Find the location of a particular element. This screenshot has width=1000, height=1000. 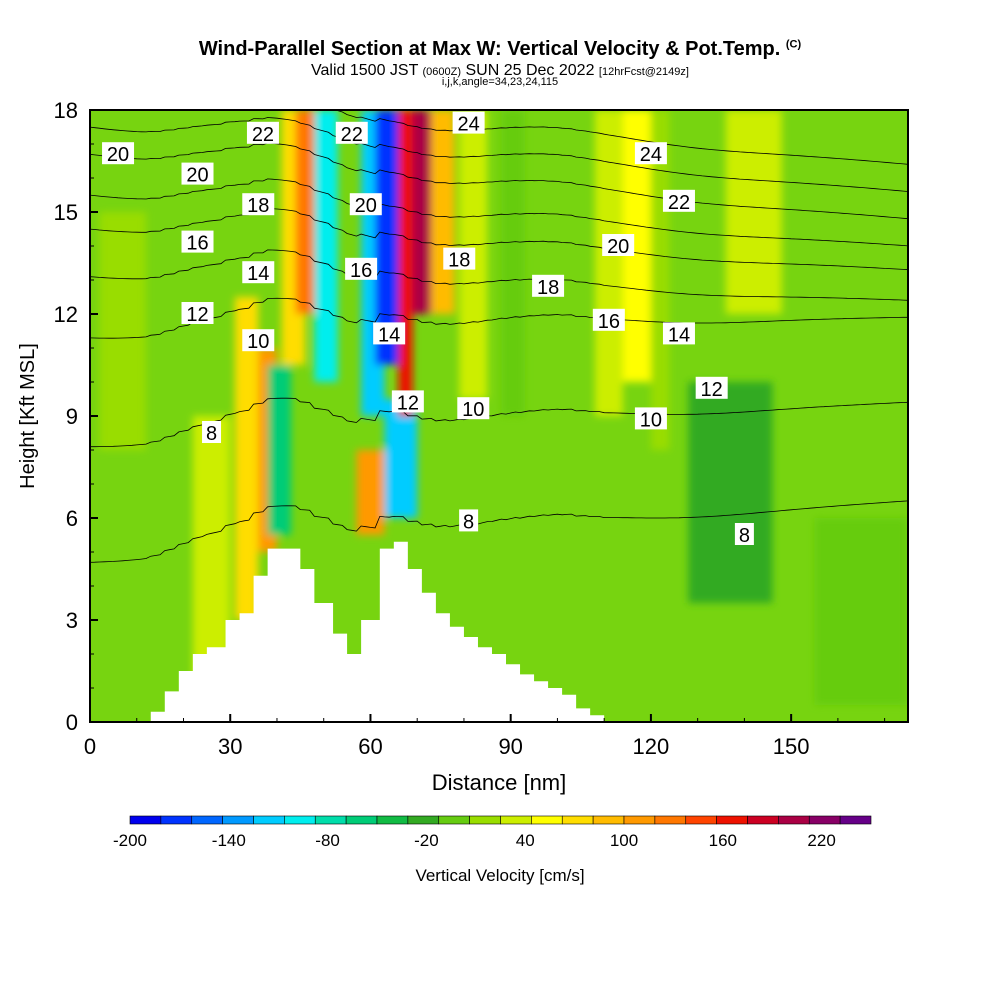

x-tick-label: 30 is located at coordinates (230, 746).